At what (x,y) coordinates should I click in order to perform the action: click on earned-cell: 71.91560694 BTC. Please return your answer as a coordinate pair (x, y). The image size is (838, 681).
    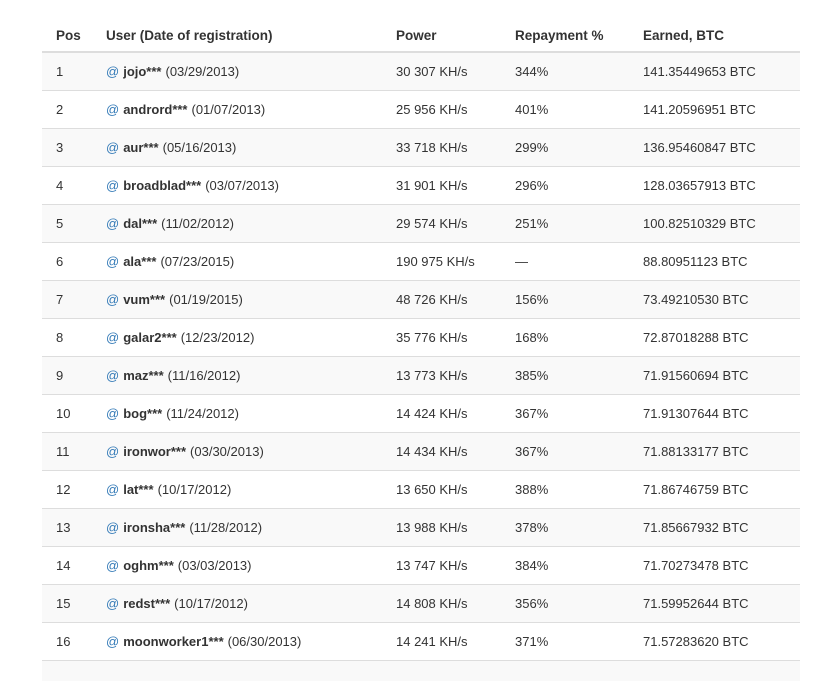
    Looking at the image, I should click on (714, 376).